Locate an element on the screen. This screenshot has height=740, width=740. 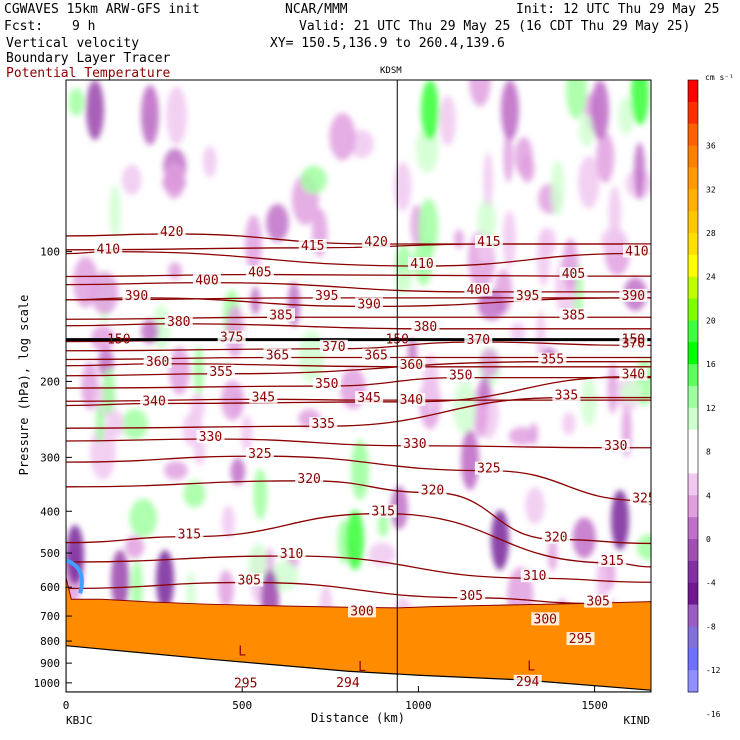
contour-label: 360 is located at coordinates (411, 365).